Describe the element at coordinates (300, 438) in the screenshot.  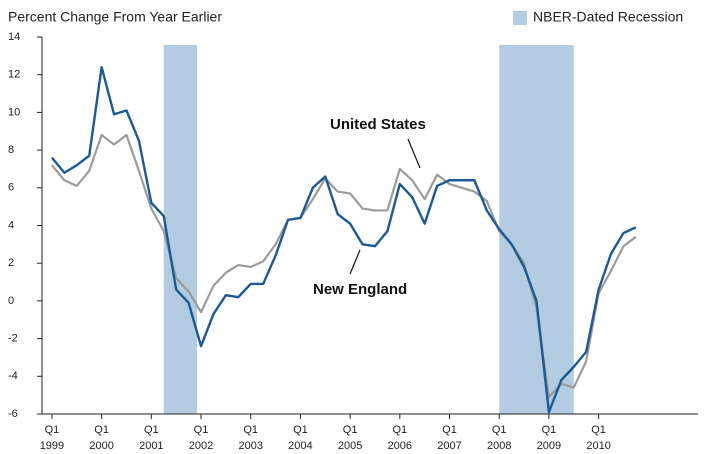
I see `x-tick-label: Q1 2004` at that location.